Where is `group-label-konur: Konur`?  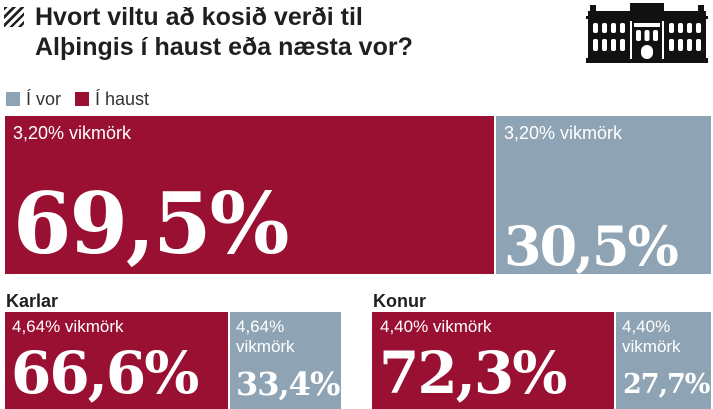 group-label-konur: Konur is located at coordinates (399, 301).